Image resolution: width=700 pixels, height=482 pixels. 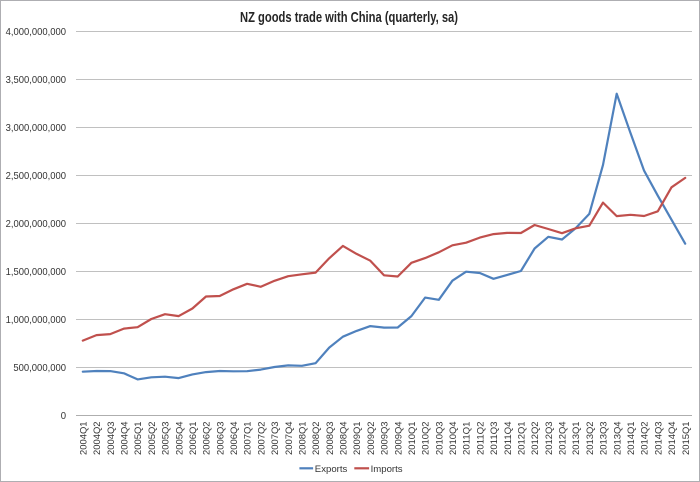 What do you see at coordinates (166, 439) in the screenshot?
I see `svg-text: 2005Q3` at bounding box center [166, 439].